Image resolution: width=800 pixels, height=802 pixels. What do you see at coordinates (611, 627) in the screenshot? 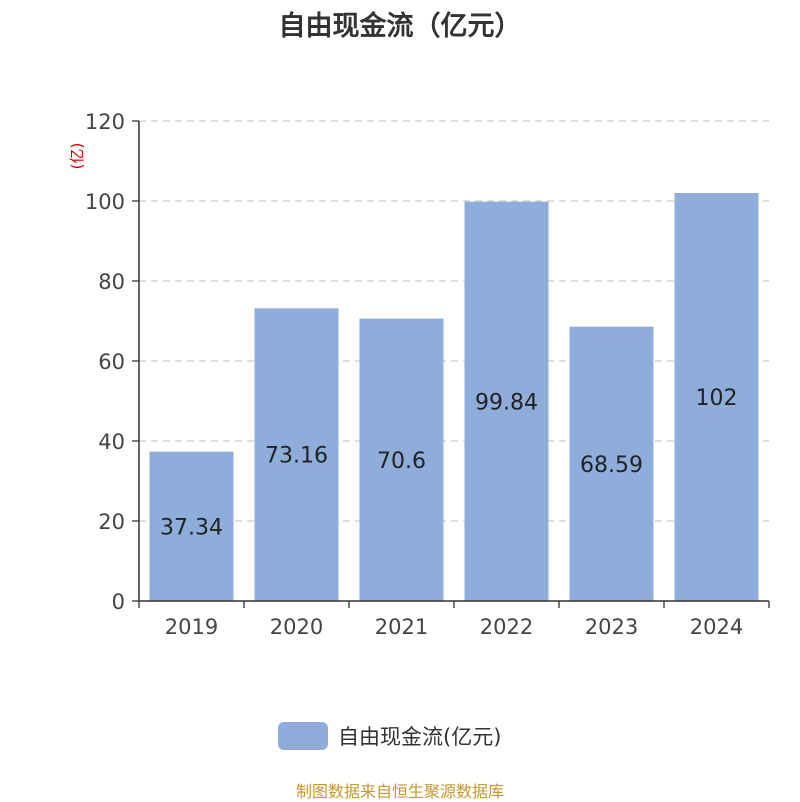
I see `x-tick-label: 2023` at bounding box center [611, 627].